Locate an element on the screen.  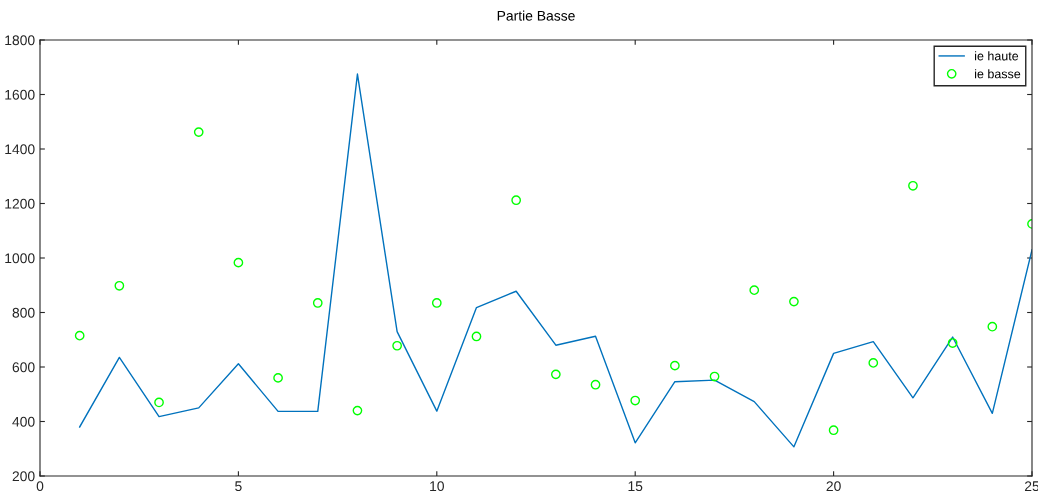
y-tick-label: 1000 is located at coordinates (20, 258).